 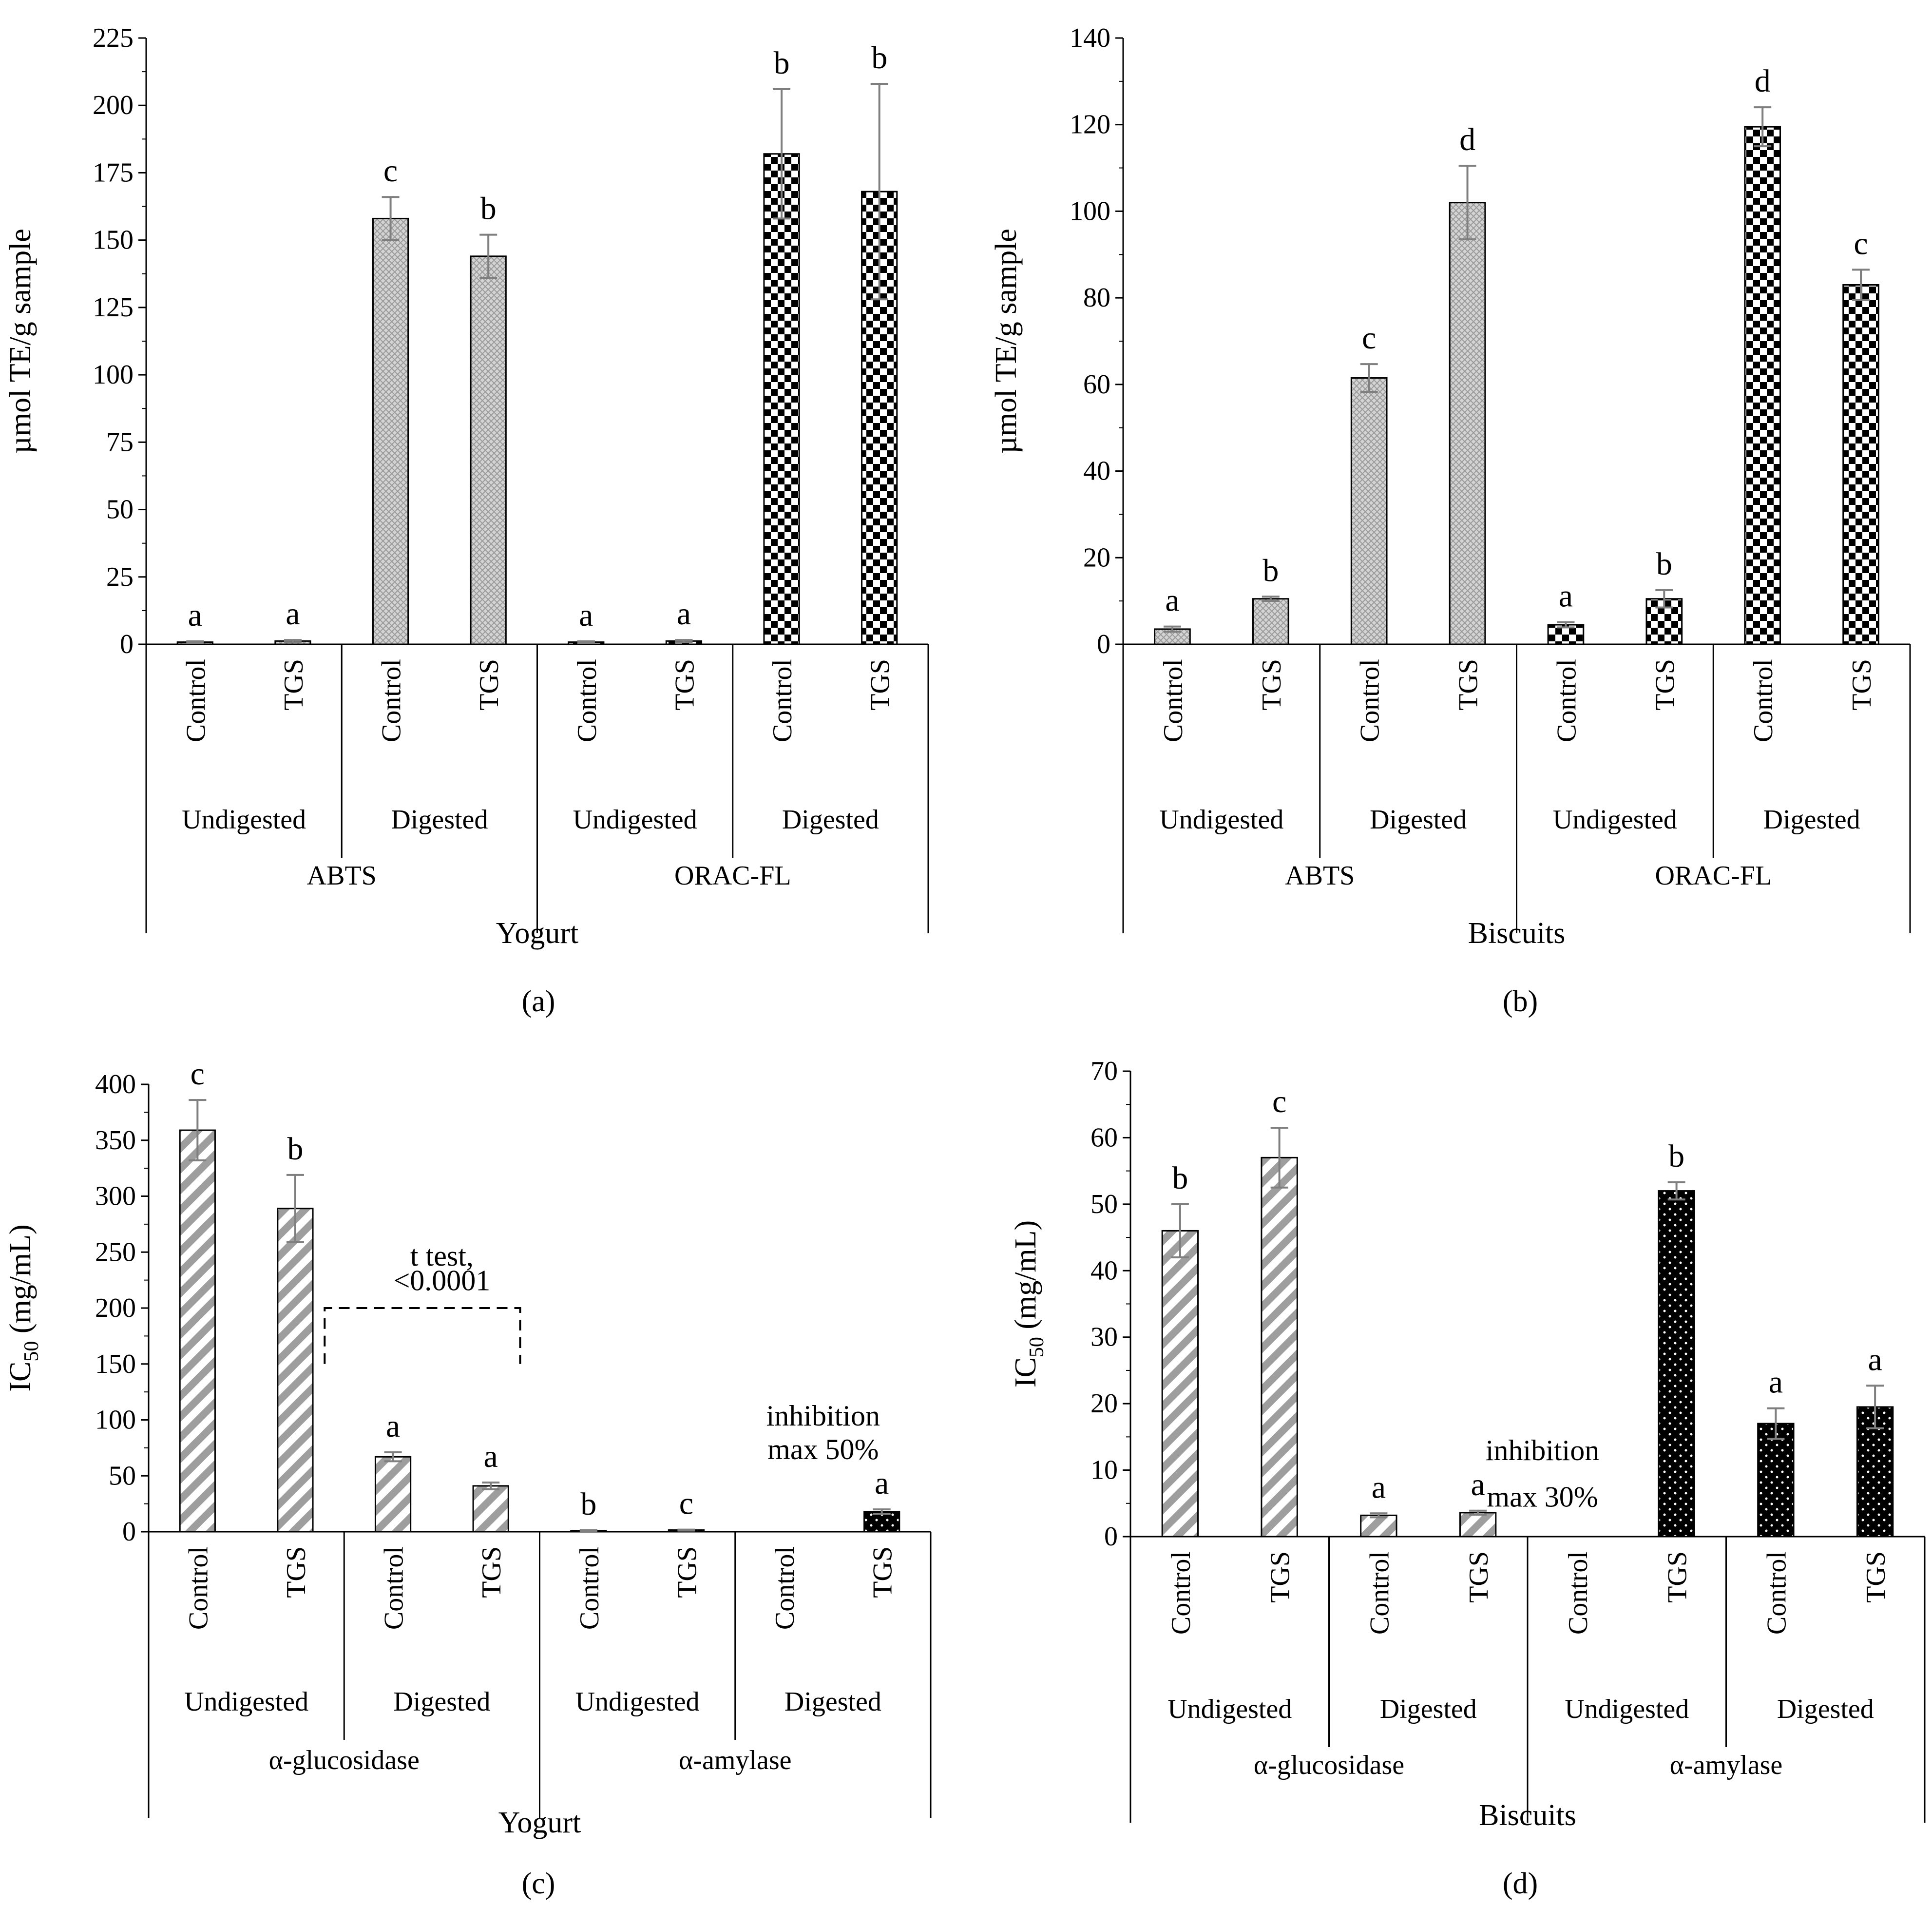 What do you see at coordinates (1763, 81) in the screenshot?
I see `significance-letter: d` at bounding box center [1763, 81].